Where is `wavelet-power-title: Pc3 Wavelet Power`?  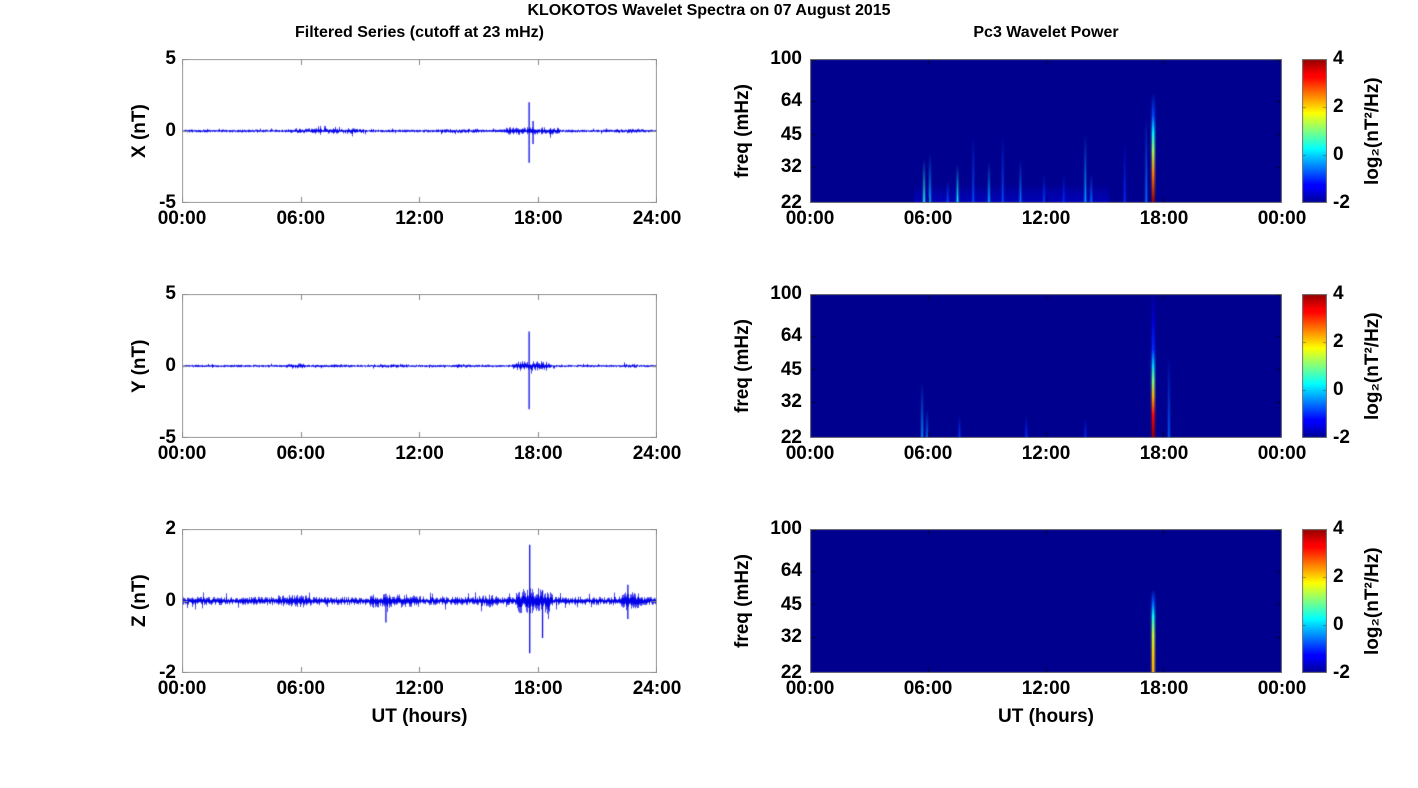
wavelet-power-title: Pc3 Wavelet Power is located at coordinates (1046, 32).